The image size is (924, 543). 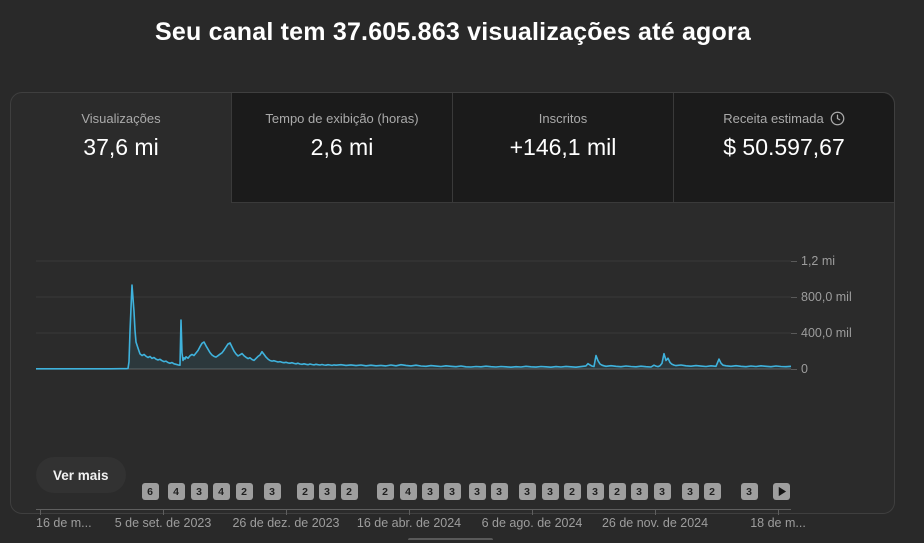 What do you see at coordinates (409, 523) in the screenshot?
I see `x-axis-date-label: 16 de abr. de 2024` at bounding box center [409, 523].